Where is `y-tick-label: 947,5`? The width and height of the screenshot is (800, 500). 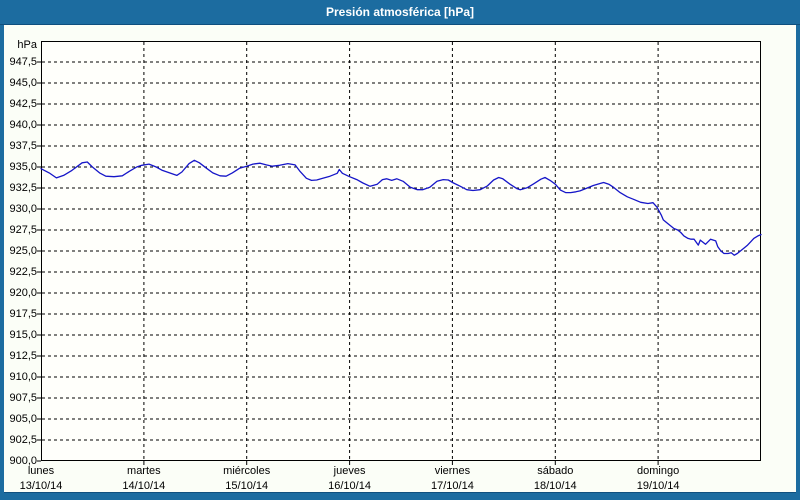 y-tick-label: 947,5 is located at coordinates (23, 62).